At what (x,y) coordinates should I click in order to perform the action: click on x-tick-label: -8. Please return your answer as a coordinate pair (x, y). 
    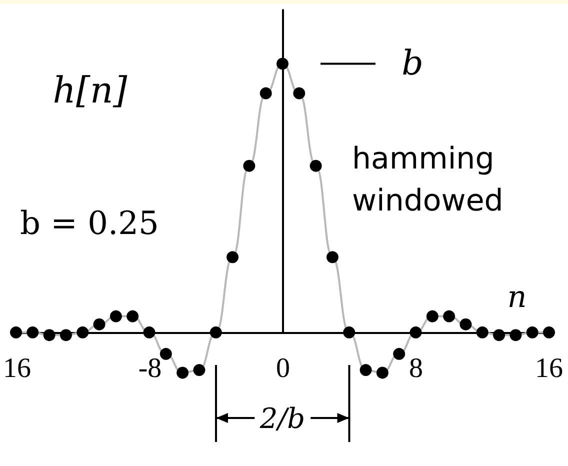
    Looking at the image, I should click on (150, 368).